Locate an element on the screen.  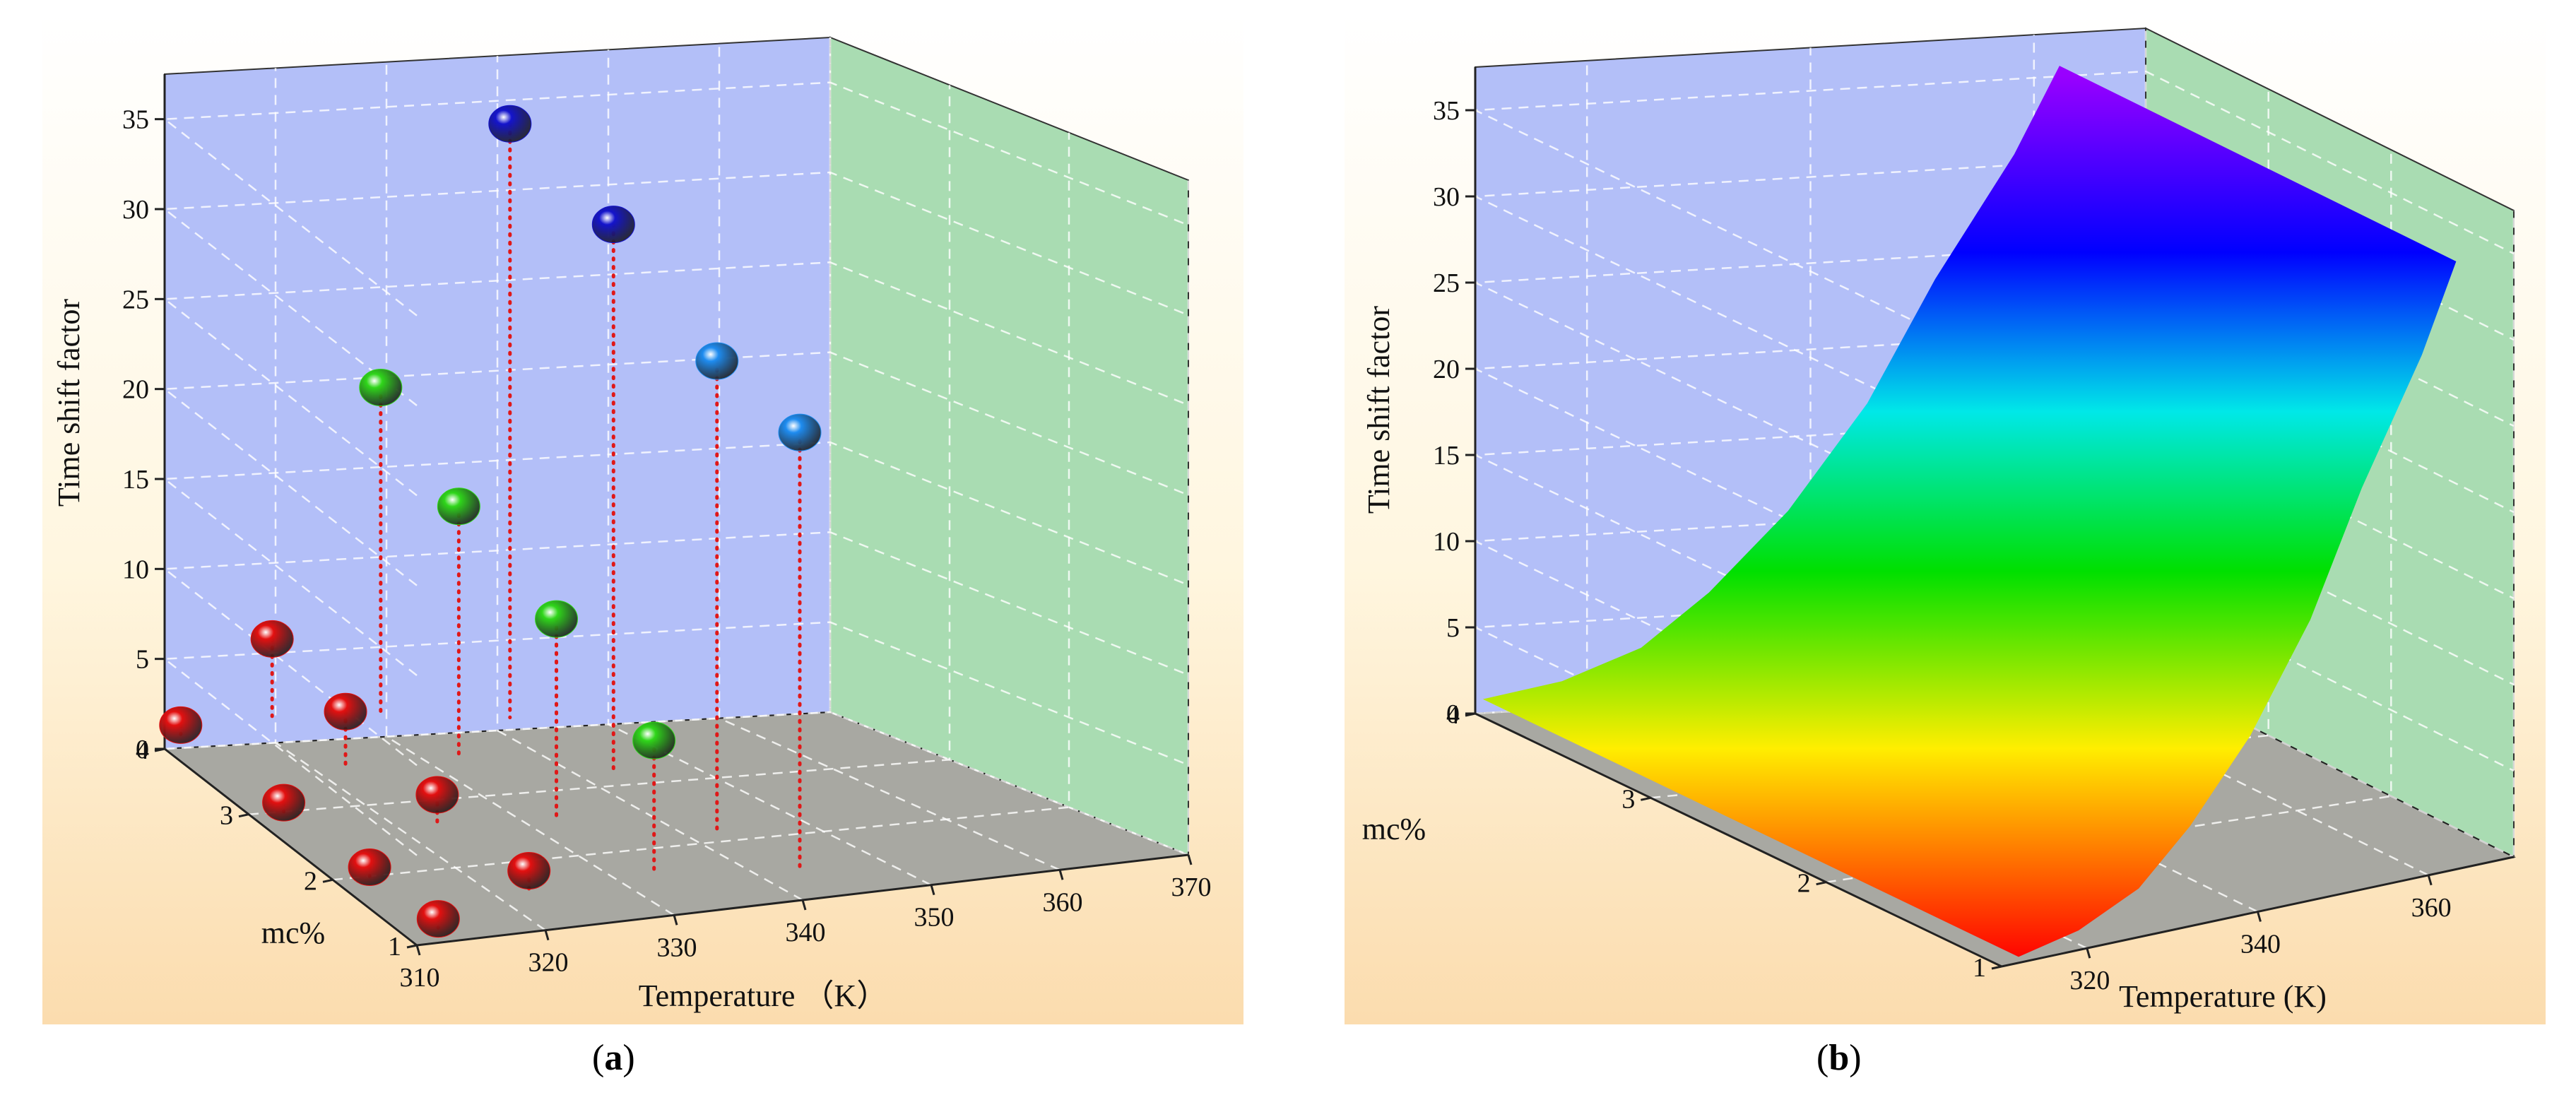
side-wall is located at coordinates (1009, 446).